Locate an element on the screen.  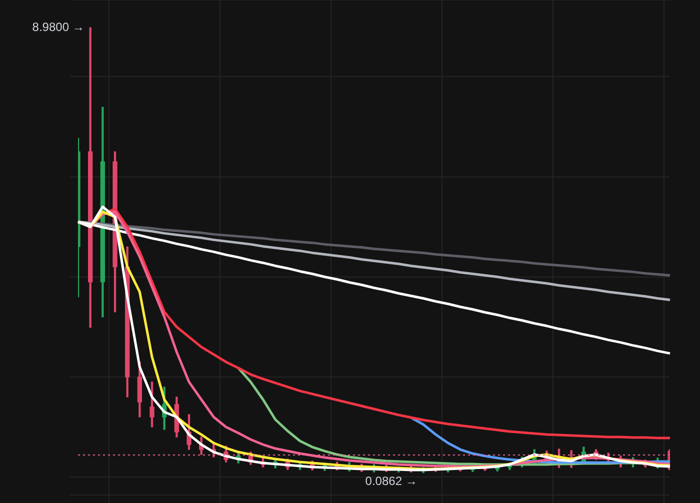
text: 0.0862 → is located at coordinates (391, 481).